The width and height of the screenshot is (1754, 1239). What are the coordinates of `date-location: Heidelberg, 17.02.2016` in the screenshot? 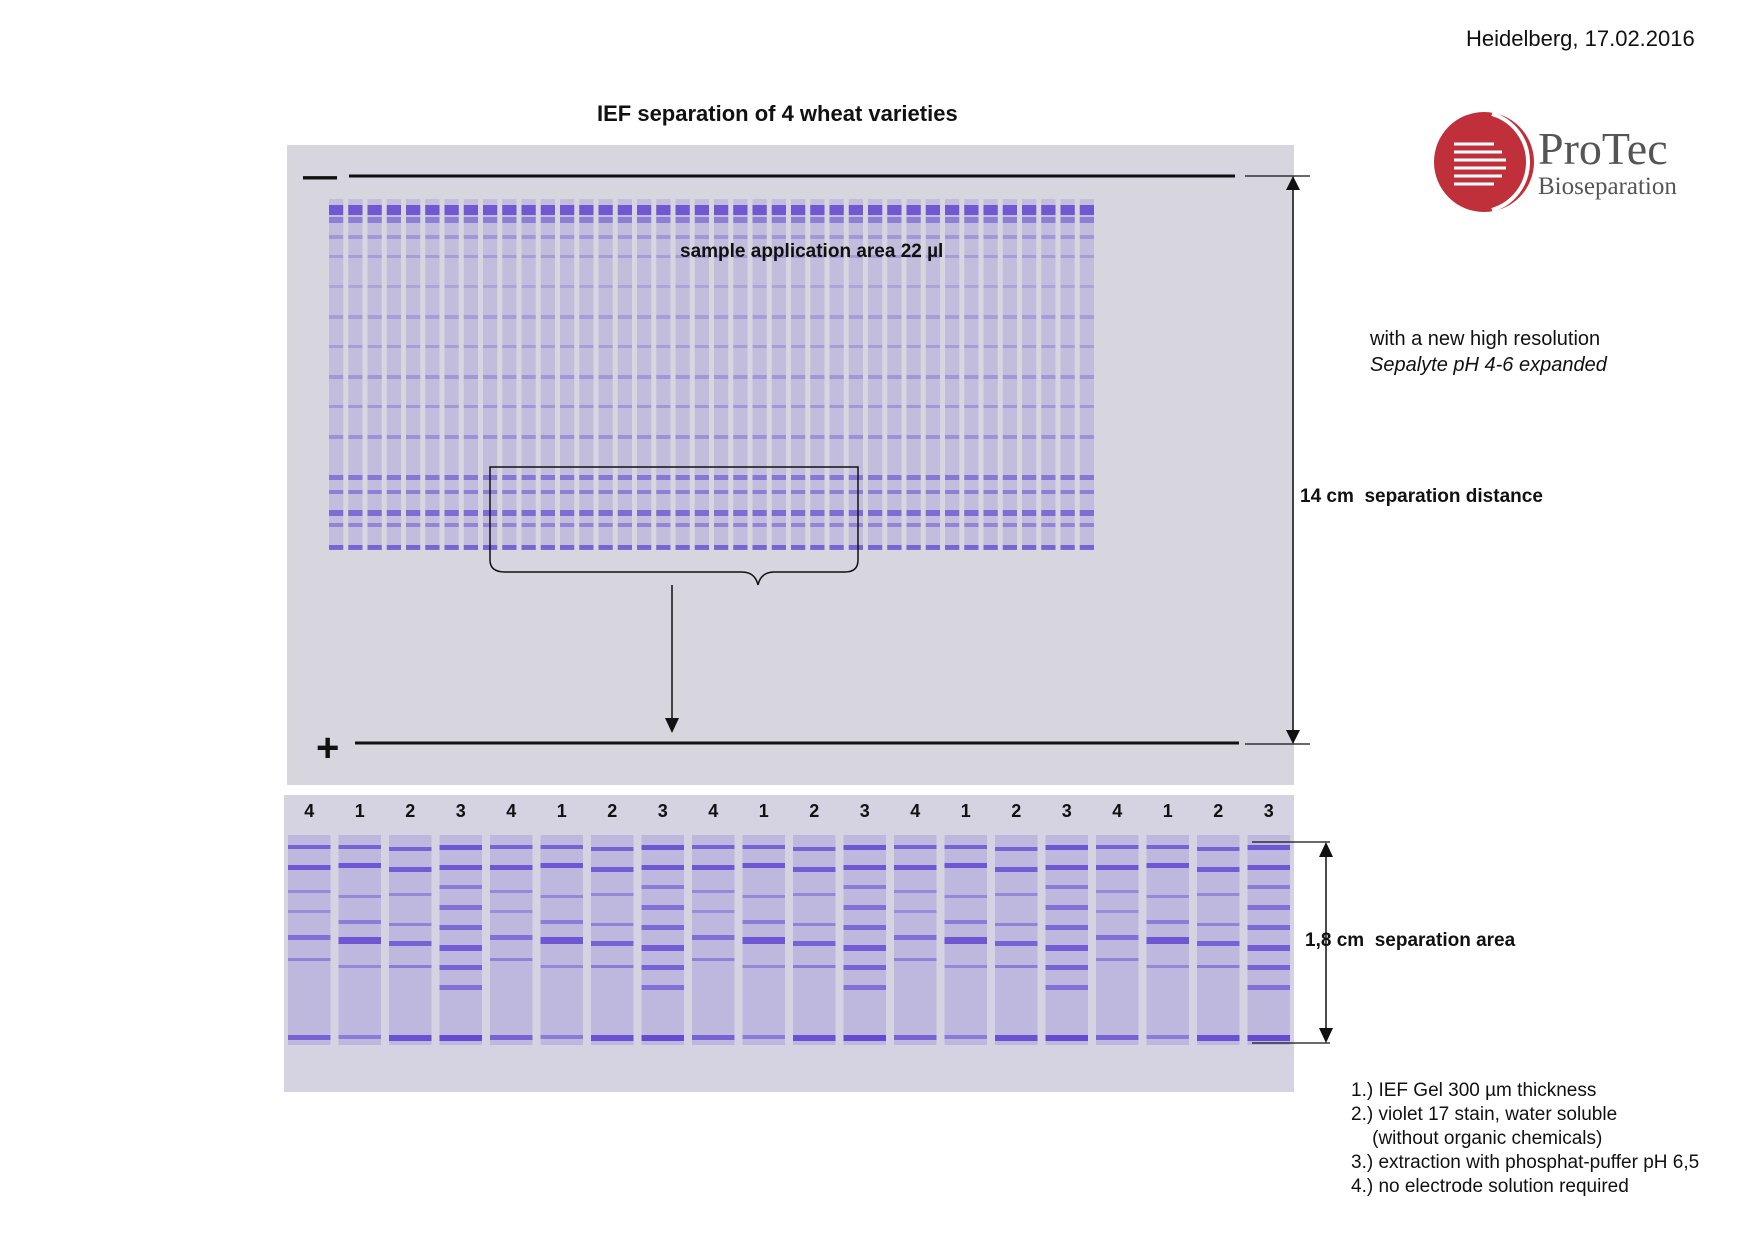 It's located at (1580, 38).